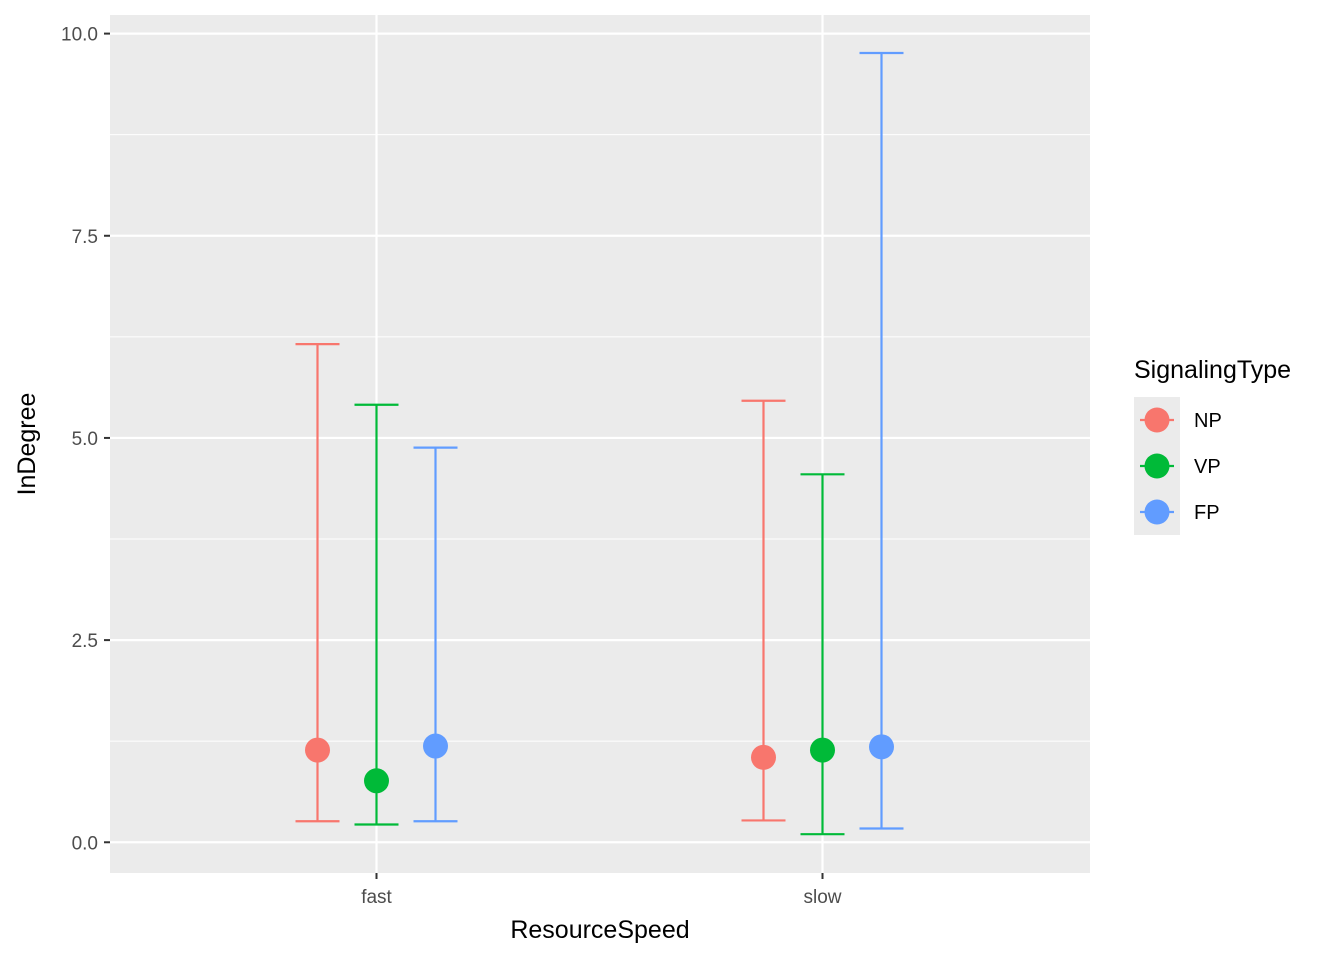 The height and width of the screenshot is (960, 1344). Describe the element at coordinates (822, 897) in the screenshot. I see `x-tick-label: slow` at that location.